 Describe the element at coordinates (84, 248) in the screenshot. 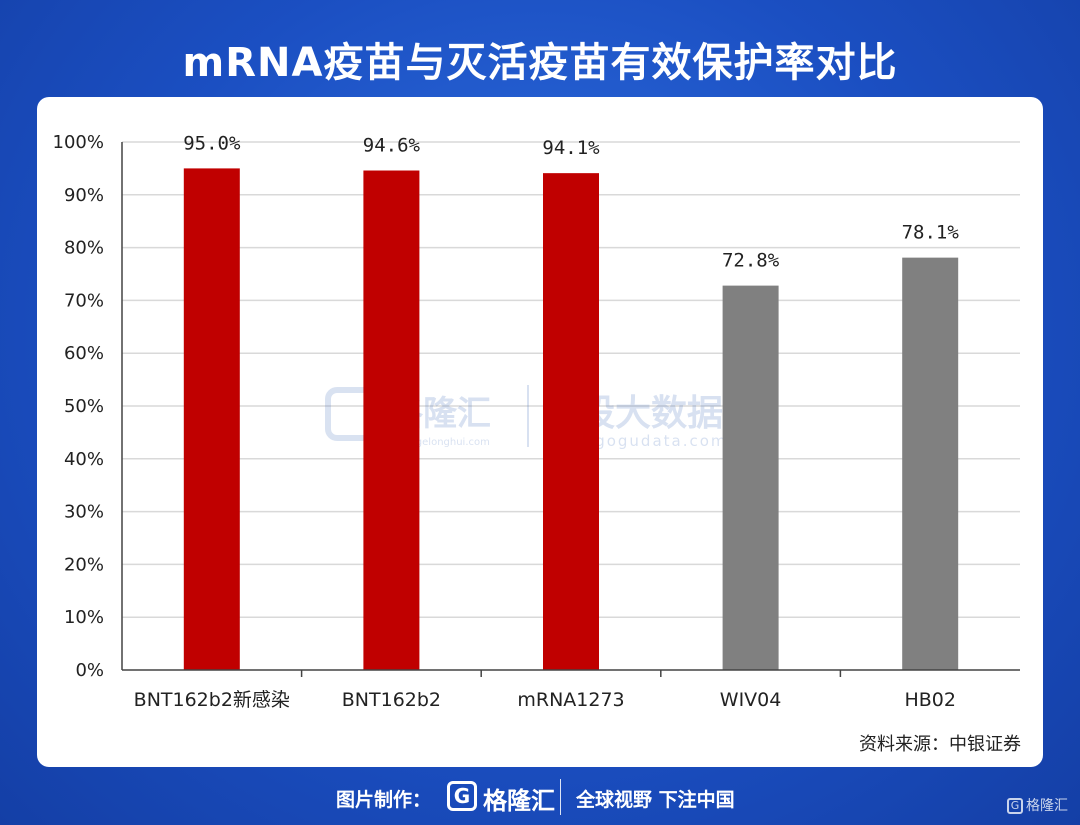

I see `y-tick-label: 80%` at that location.